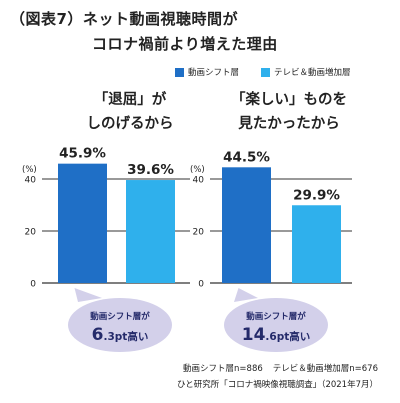 The width and height of the screenshot is (400, 403). I want to click on panel-1-callout-line-2: 6.3pt高い, so click(120, 335).